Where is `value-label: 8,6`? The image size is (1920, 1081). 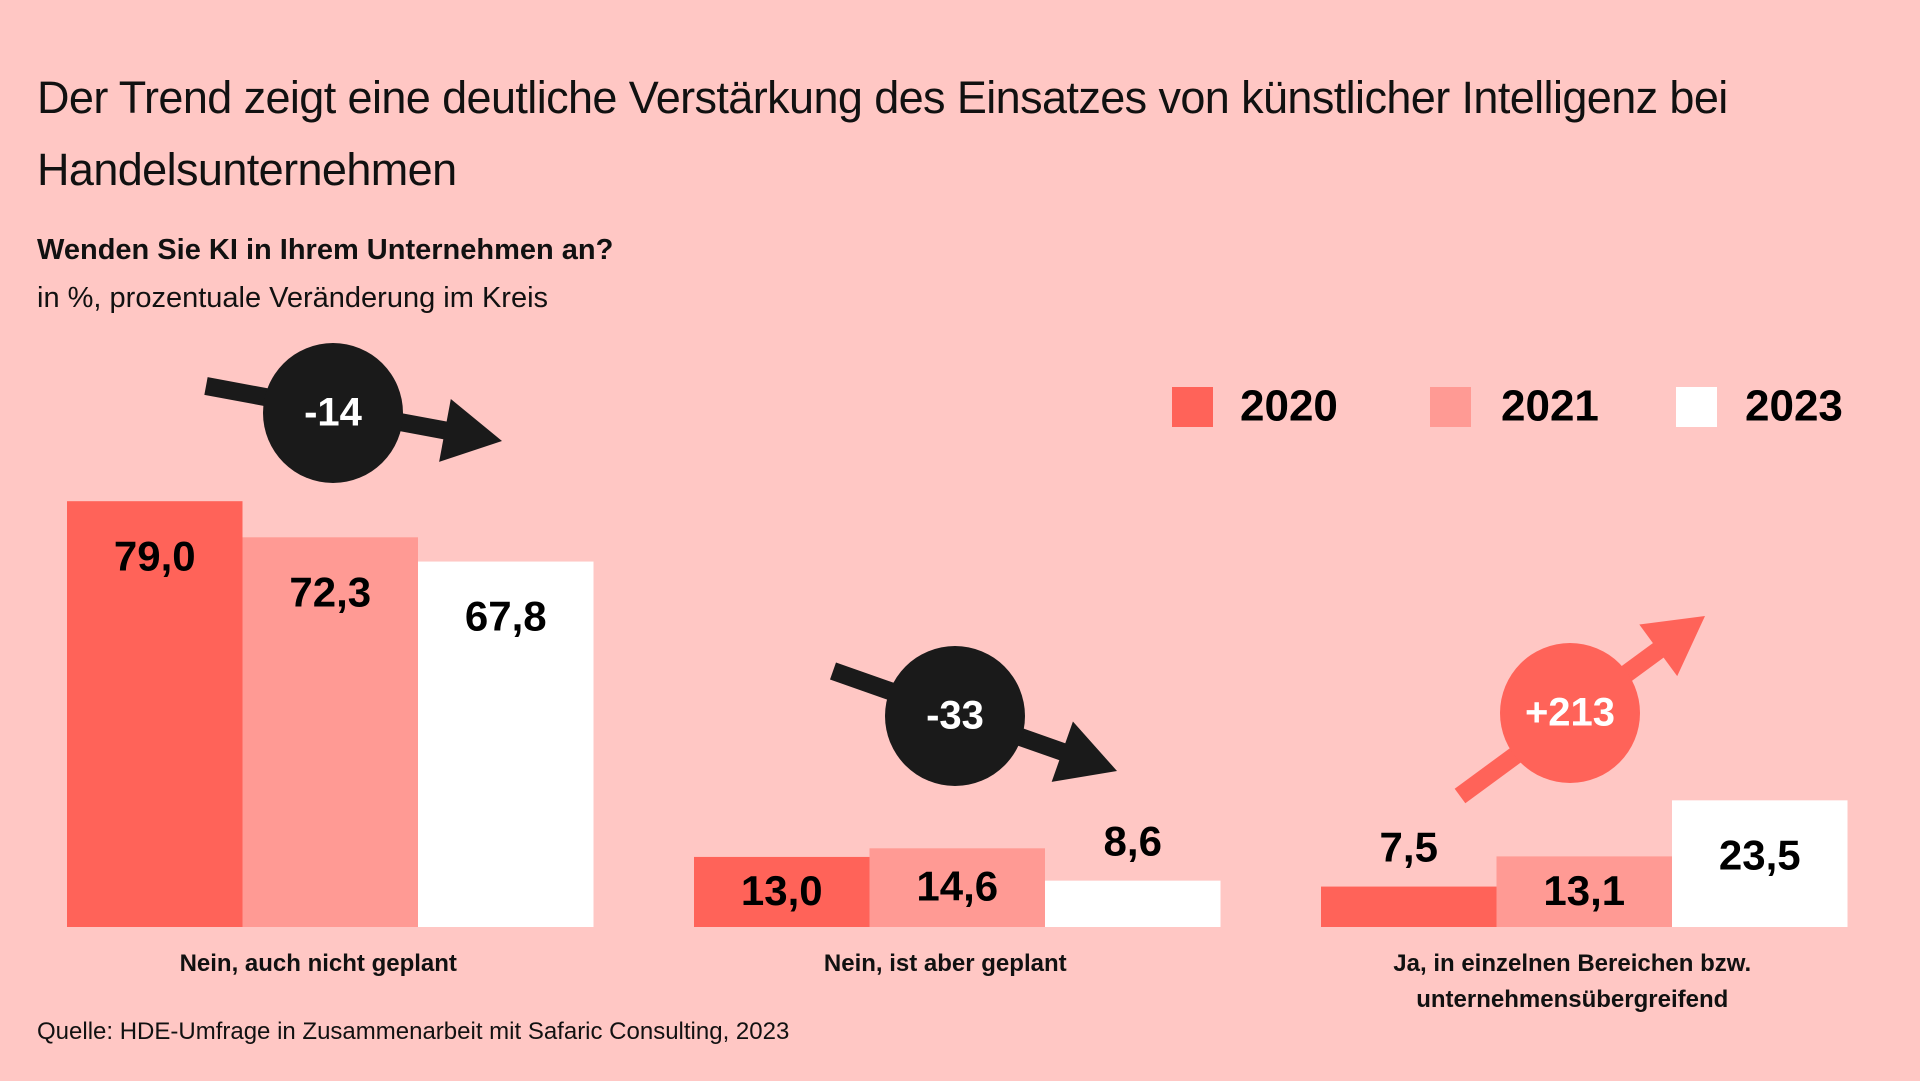 value-label: 8,6 is located at coordinates (1133, 841).